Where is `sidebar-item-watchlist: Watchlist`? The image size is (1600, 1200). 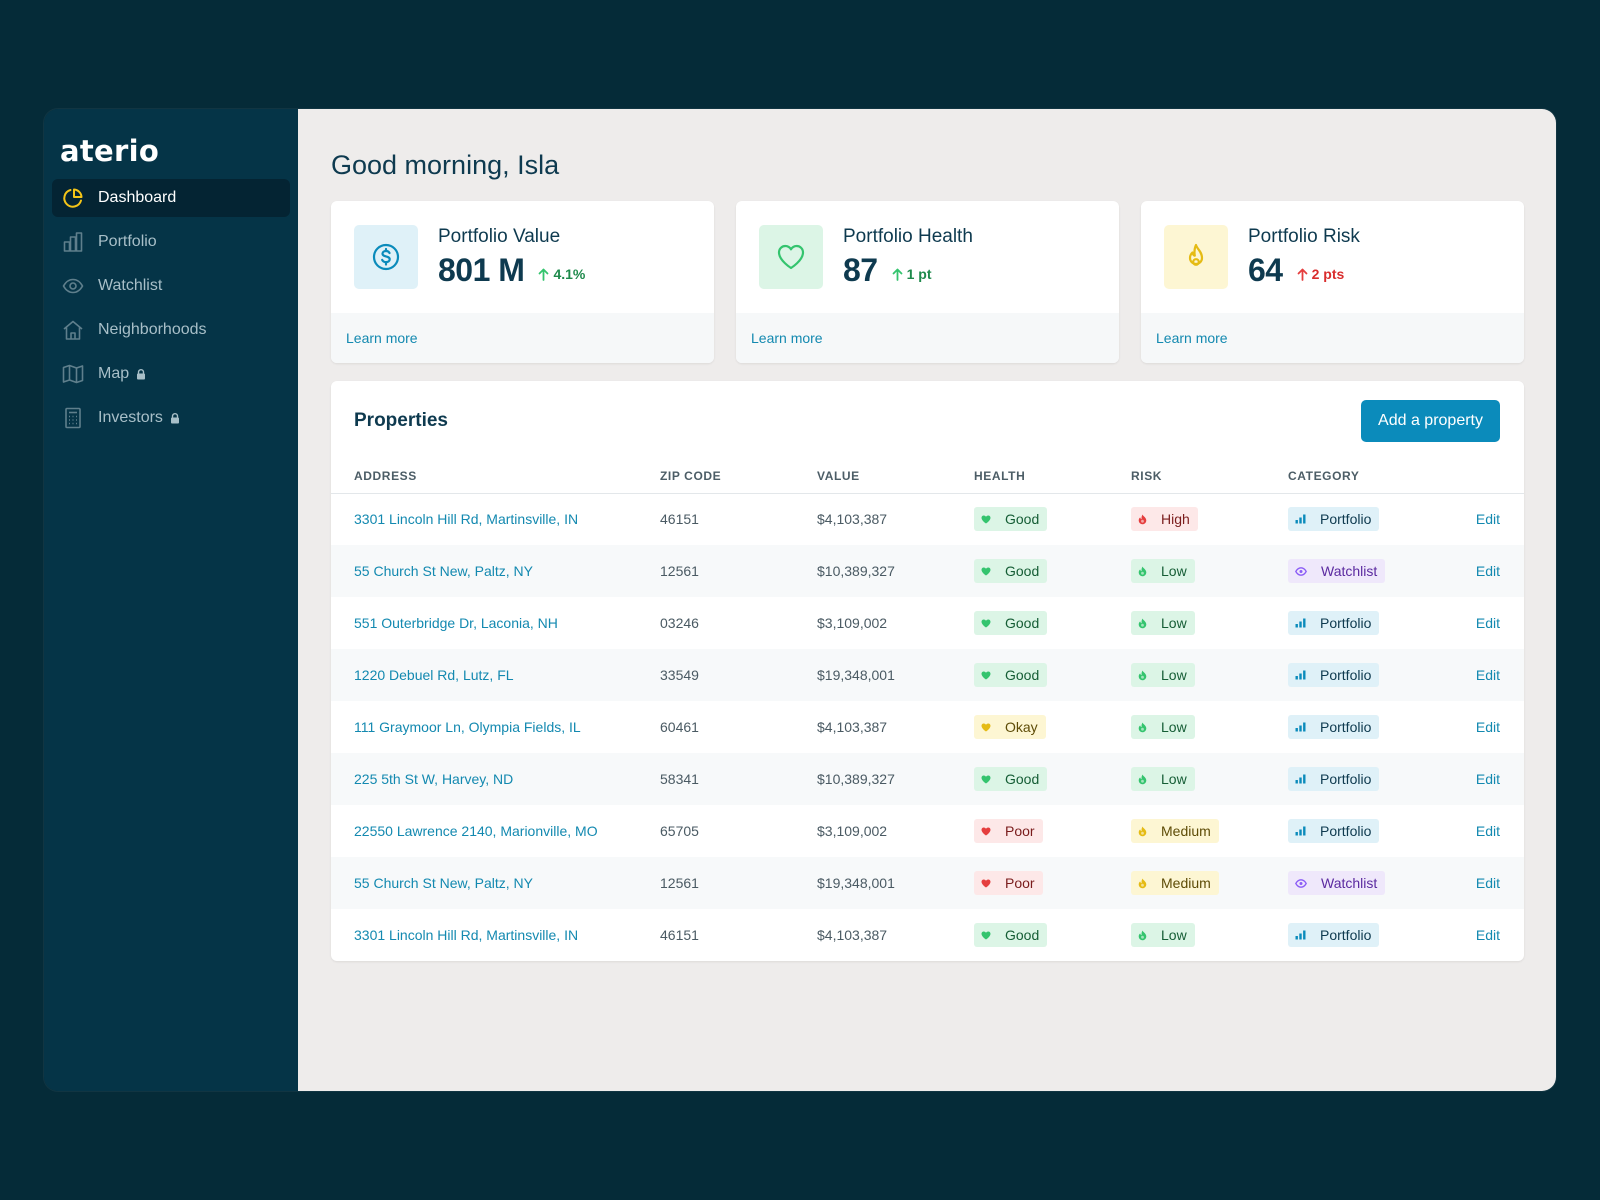
sidebar-item-watchlist: Watchlist is located at coordinates (171, 286).